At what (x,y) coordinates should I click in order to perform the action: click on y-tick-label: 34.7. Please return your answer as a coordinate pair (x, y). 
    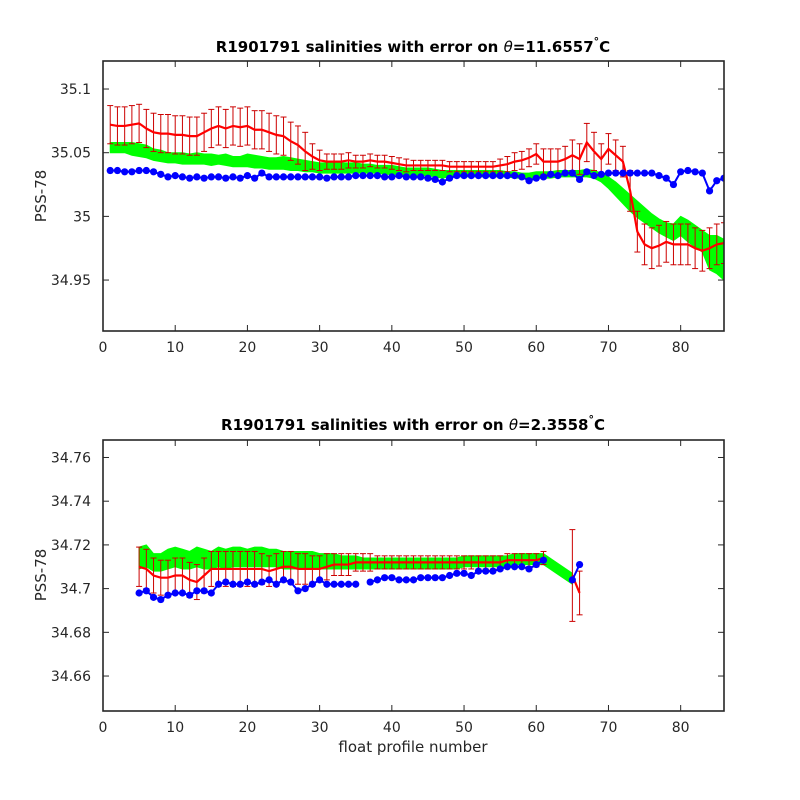
    Looking at the image, I should click on (75, 590).